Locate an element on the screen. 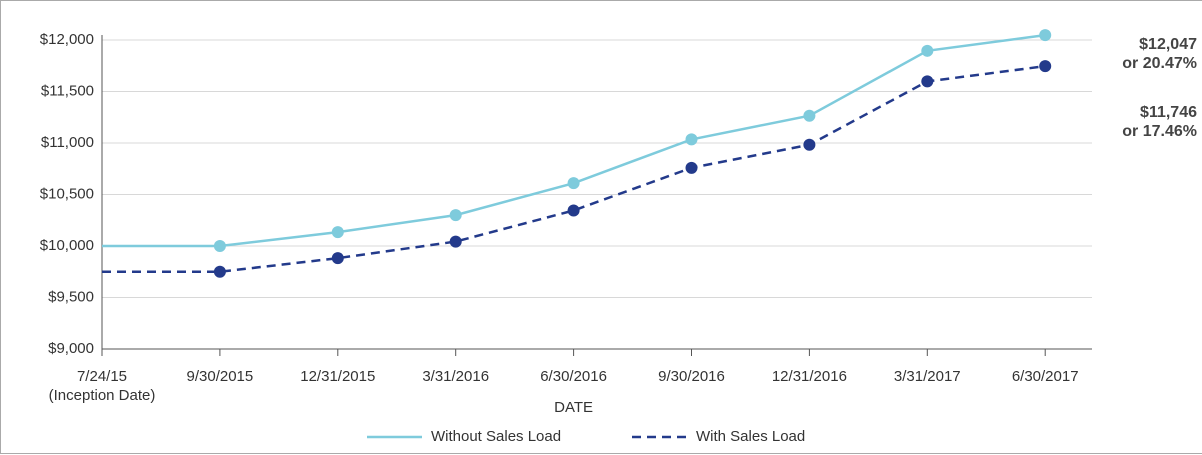 This screenshot has width=1202, height=455. y-tick-label: $9,500 is located at coordinates (71, 296).